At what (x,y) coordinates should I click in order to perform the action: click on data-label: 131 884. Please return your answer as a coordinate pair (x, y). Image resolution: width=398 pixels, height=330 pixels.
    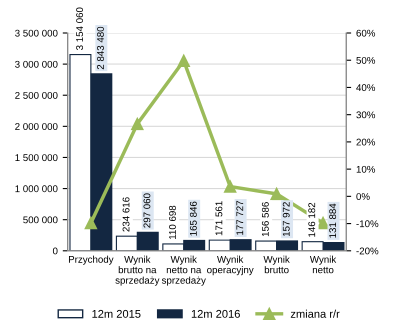
    Looking at the image, I should click on (332, 221).